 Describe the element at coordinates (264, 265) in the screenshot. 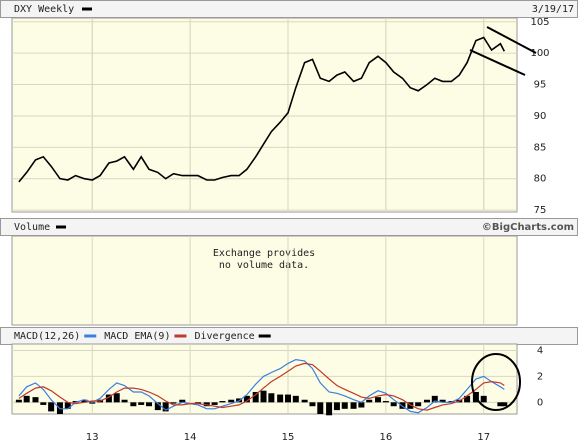

I see `note-line: no volume data.` at that location.